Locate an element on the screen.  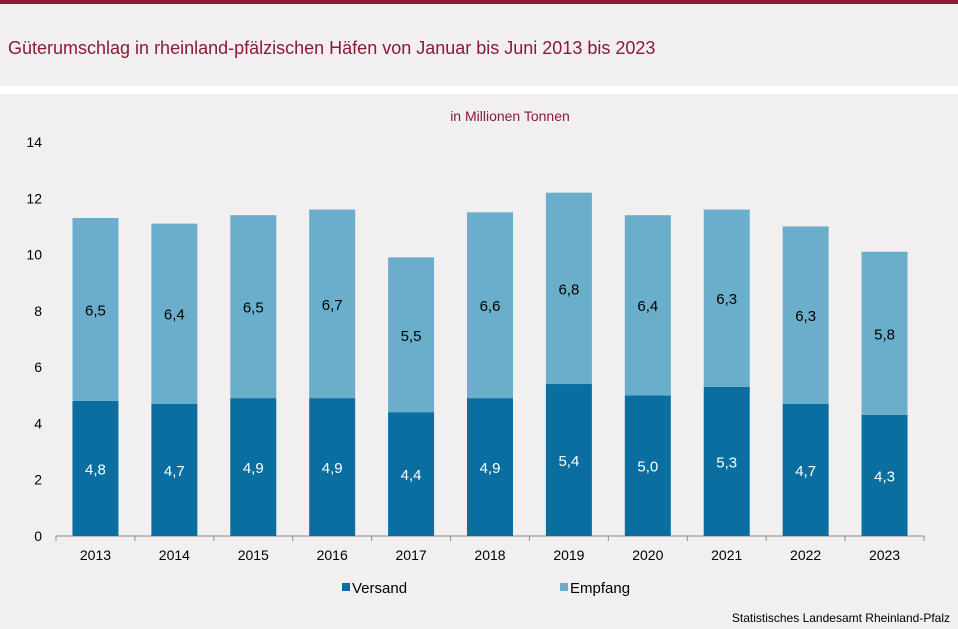
x-tick-label: 2016 is located at coordinates (332, 555).